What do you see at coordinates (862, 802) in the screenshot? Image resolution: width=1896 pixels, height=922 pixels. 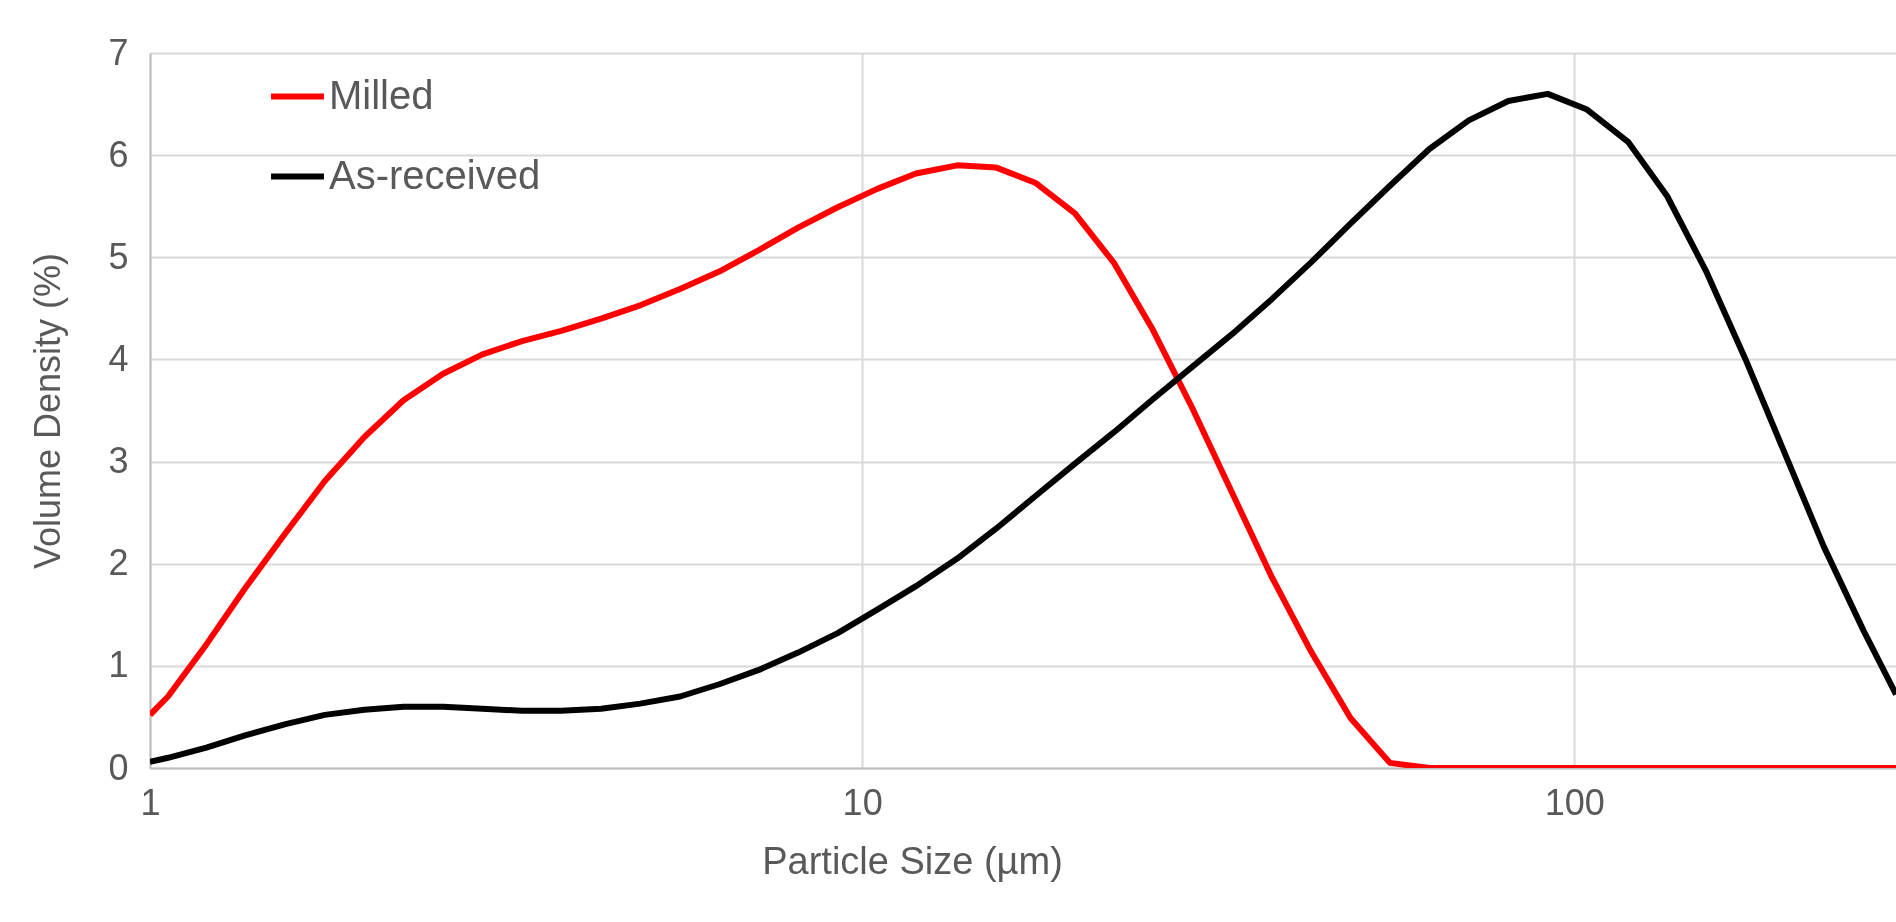 I see `x-tick-label: 10` at bounding box center [862, 802].